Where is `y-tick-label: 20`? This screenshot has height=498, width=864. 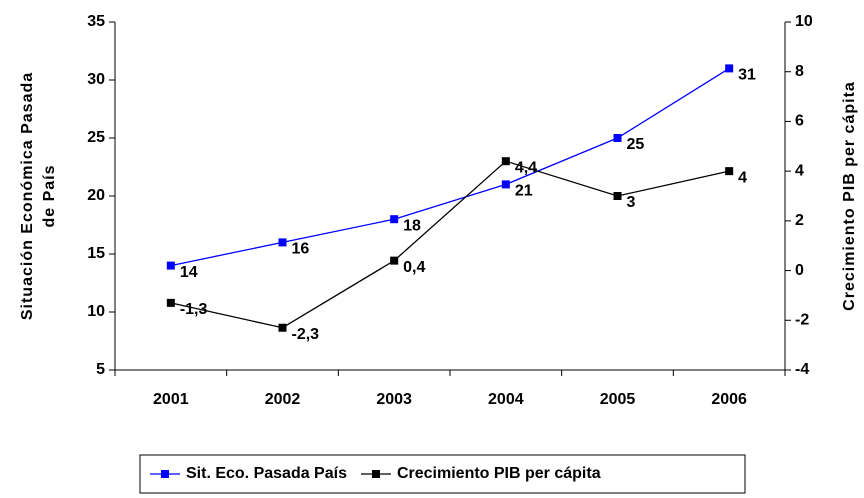
y-tick-label: 20 is located at coordinates (96, 195).